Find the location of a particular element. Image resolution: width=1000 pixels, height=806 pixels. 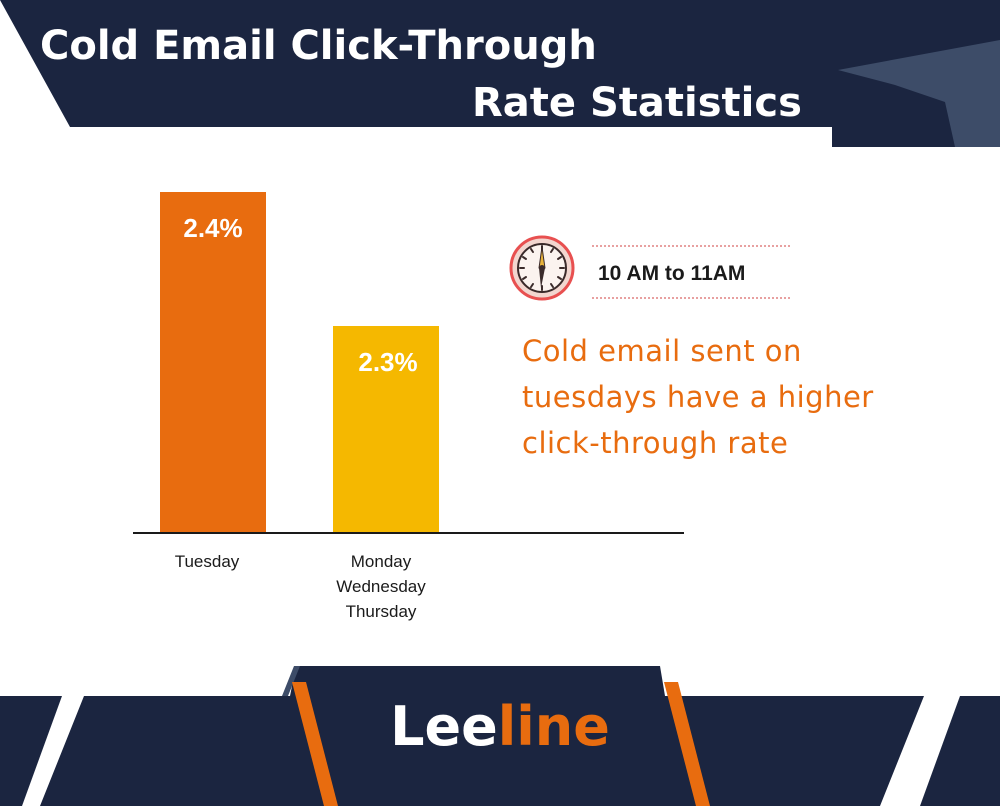

bar-value-label-mon-wed-thu: 2.3% is located at coordinates (387, 362).